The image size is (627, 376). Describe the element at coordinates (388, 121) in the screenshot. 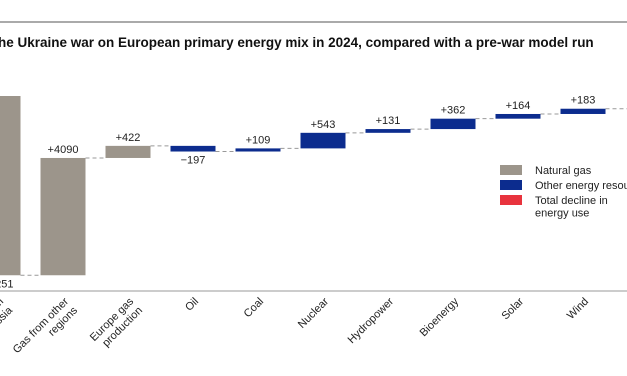

I see `value-label: +131` at that location.